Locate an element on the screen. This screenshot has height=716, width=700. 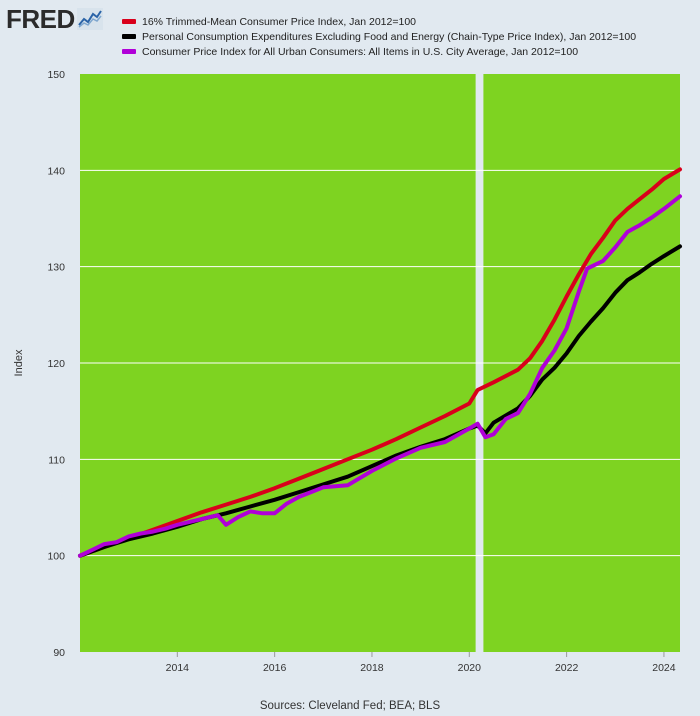
logo-text: FRED is located at coordinates (40, 19).